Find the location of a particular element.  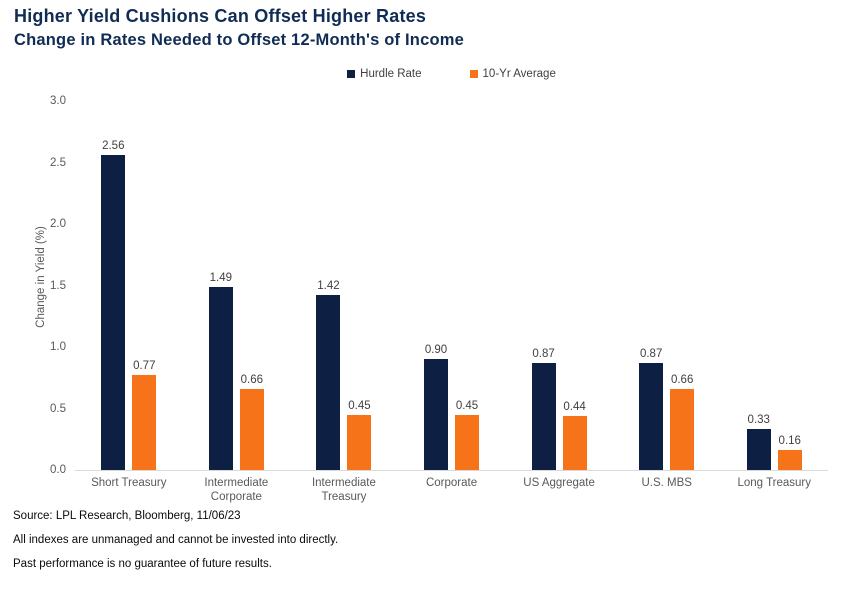

bar-with-label: 1.49 is located at coordinates (220, 370).